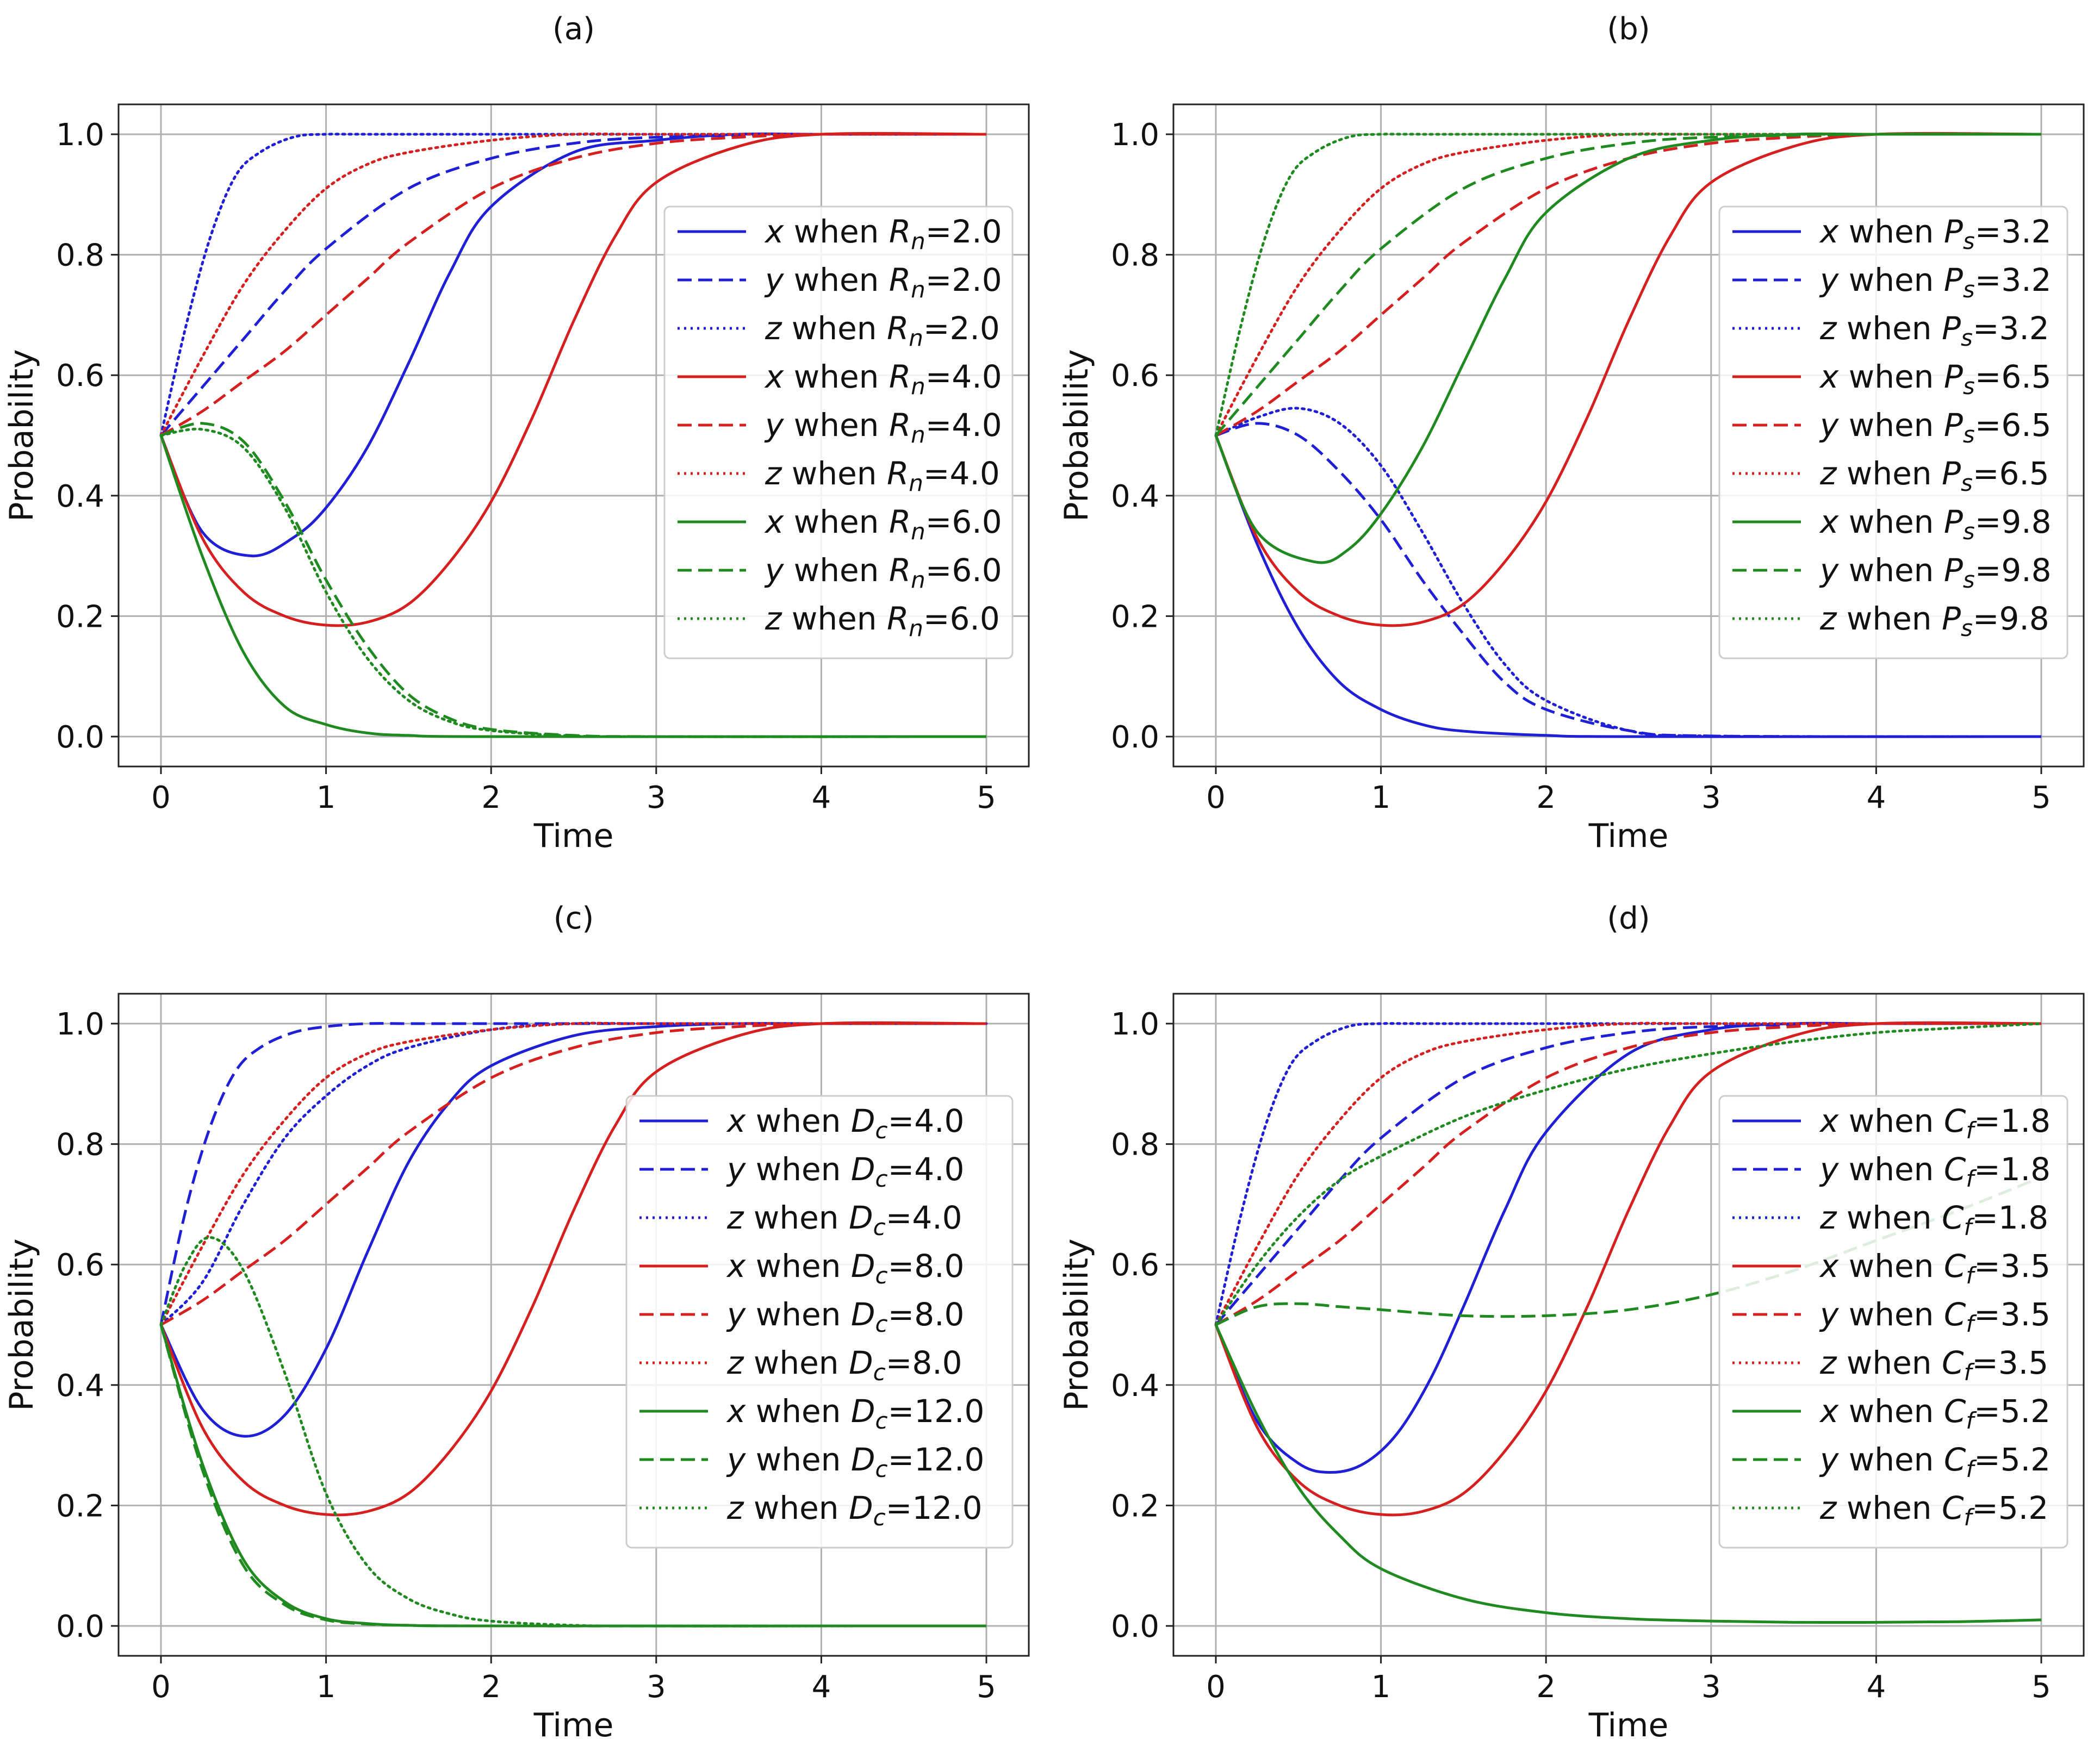  What do you see at coordinates (926, 1315) in the screenshot?
I see `legend-value: =8.0` at bounding box center [926, 1315].